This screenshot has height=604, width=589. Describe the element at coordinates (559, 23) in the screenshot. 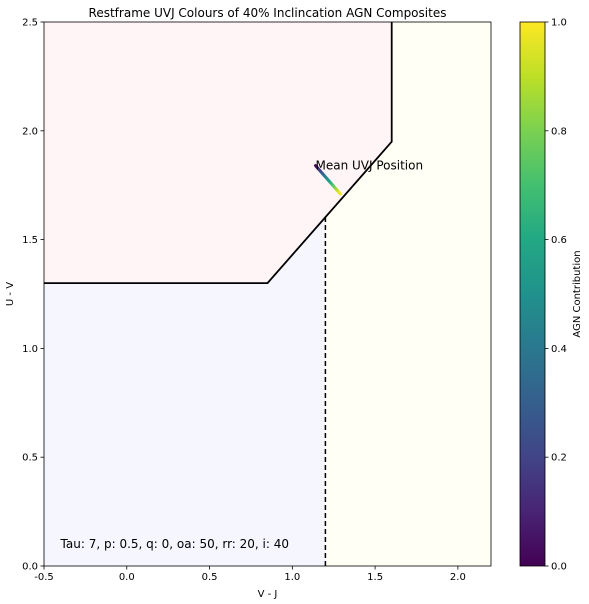

I see `colorbar-tick-label: 1.0` at that location.